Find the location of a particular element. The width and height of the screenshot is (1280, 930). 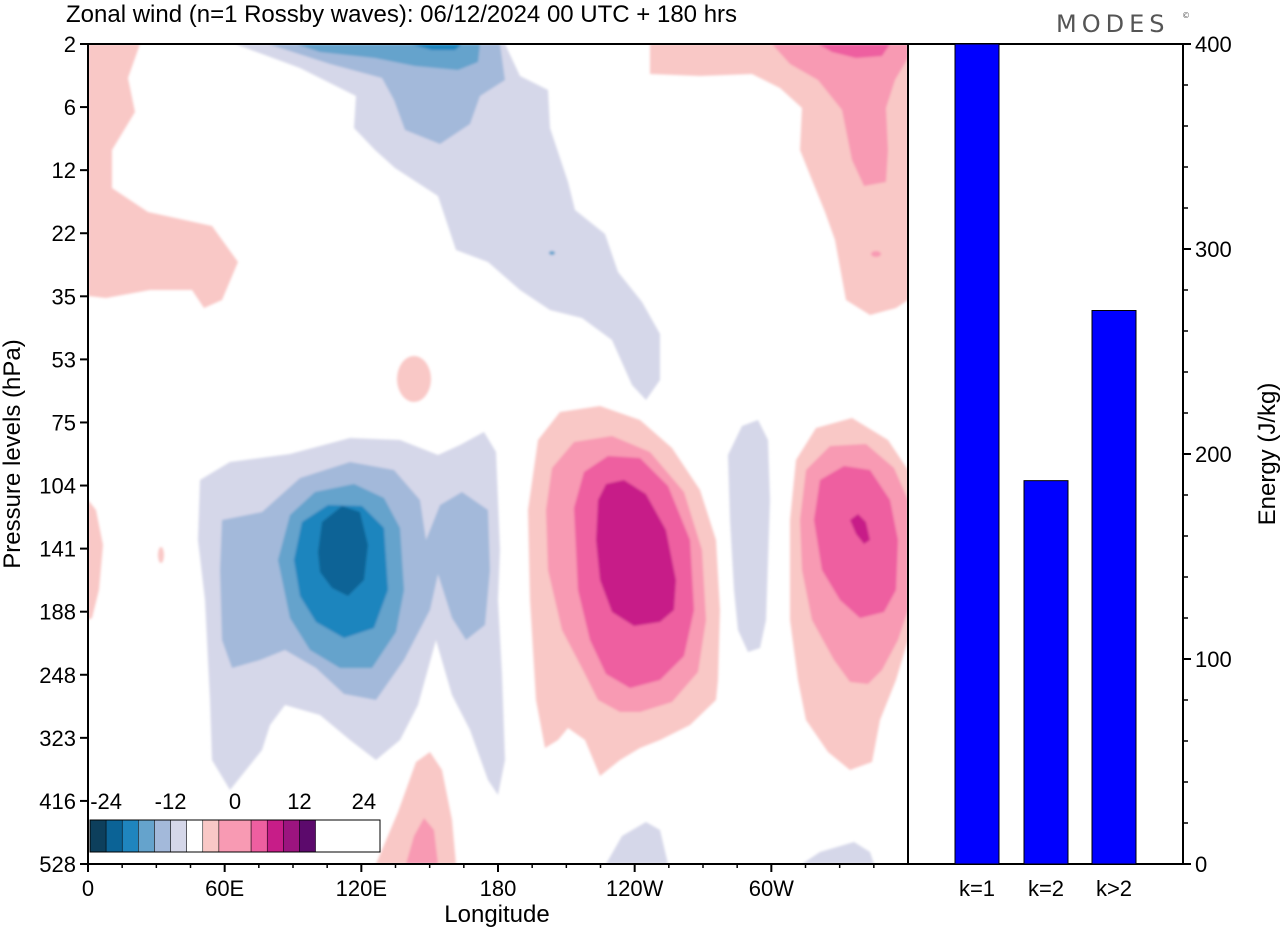

y-tick-label: 528 is located at coordinates (57, 864).